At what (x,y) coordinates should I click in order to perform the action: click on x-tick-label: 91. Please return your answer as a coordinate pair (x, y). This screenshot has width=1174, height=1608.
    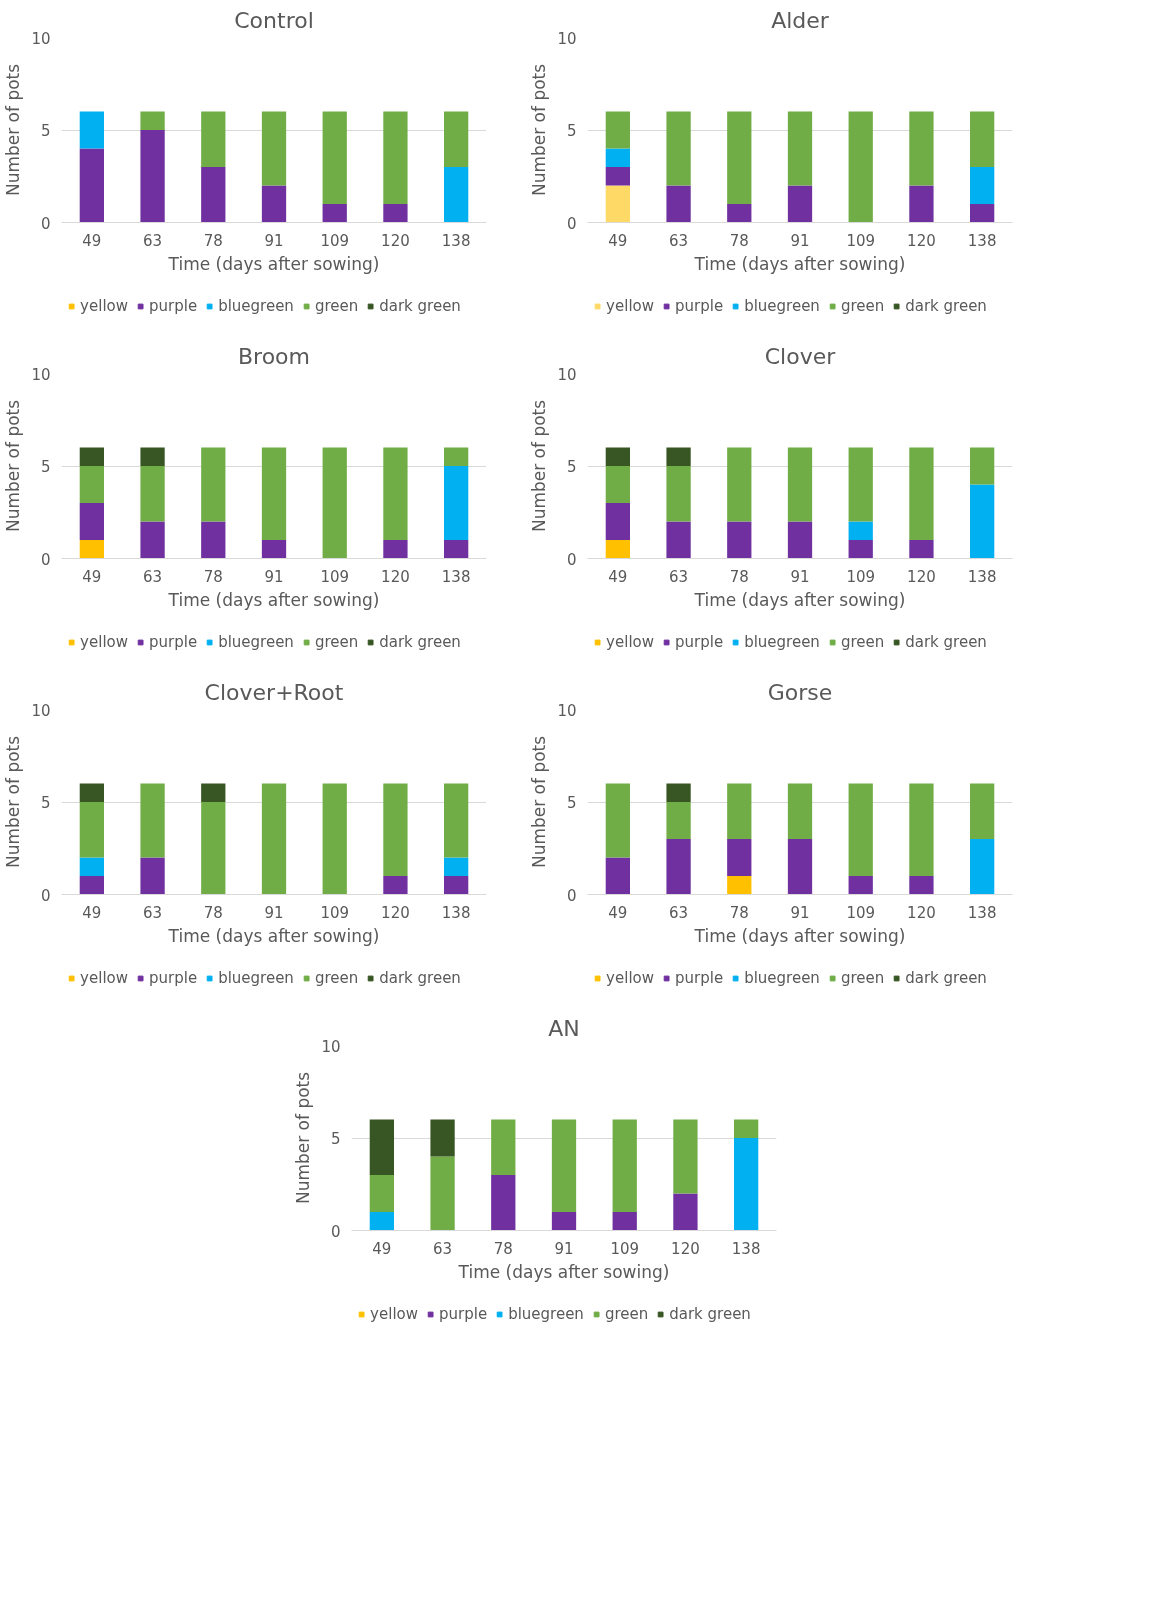
    Looking at the image, I should click on (274, 240).